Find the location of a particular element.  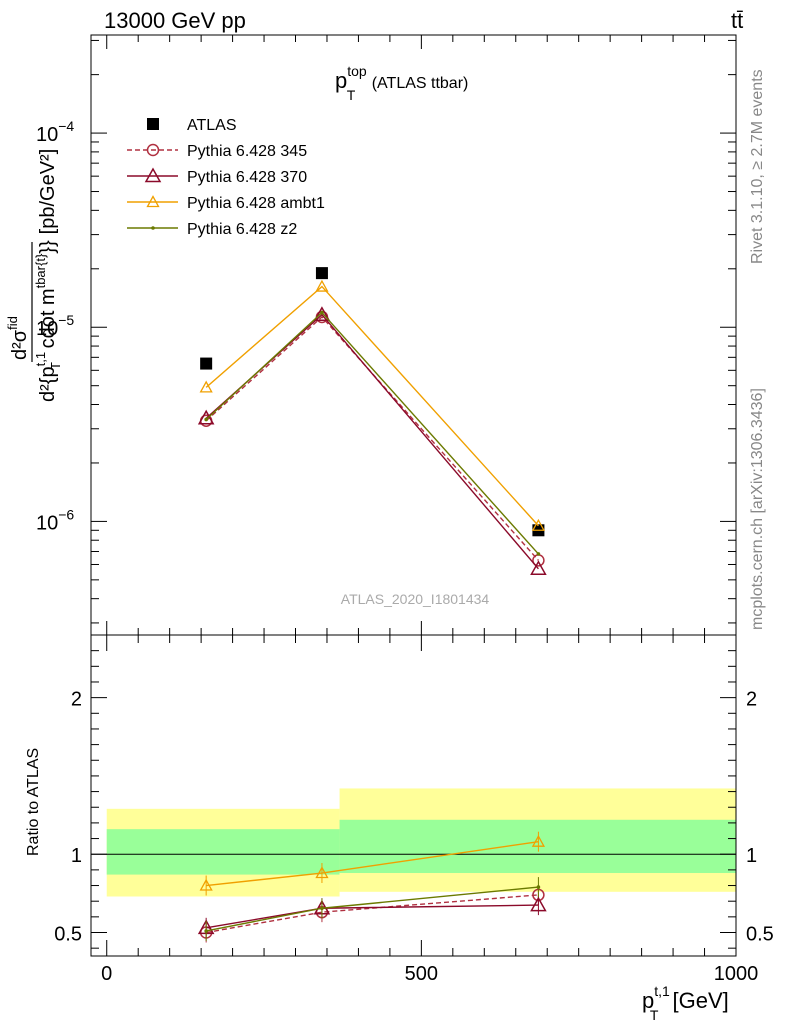

x-tick-label: 0 is located at coordinates (106, 974).